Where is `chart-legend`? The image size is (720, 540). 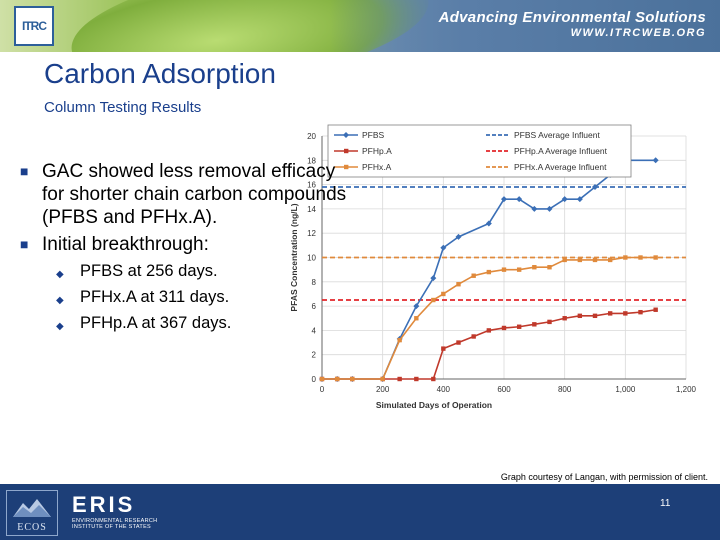
chart-legend is located at coordinates (479, 151).